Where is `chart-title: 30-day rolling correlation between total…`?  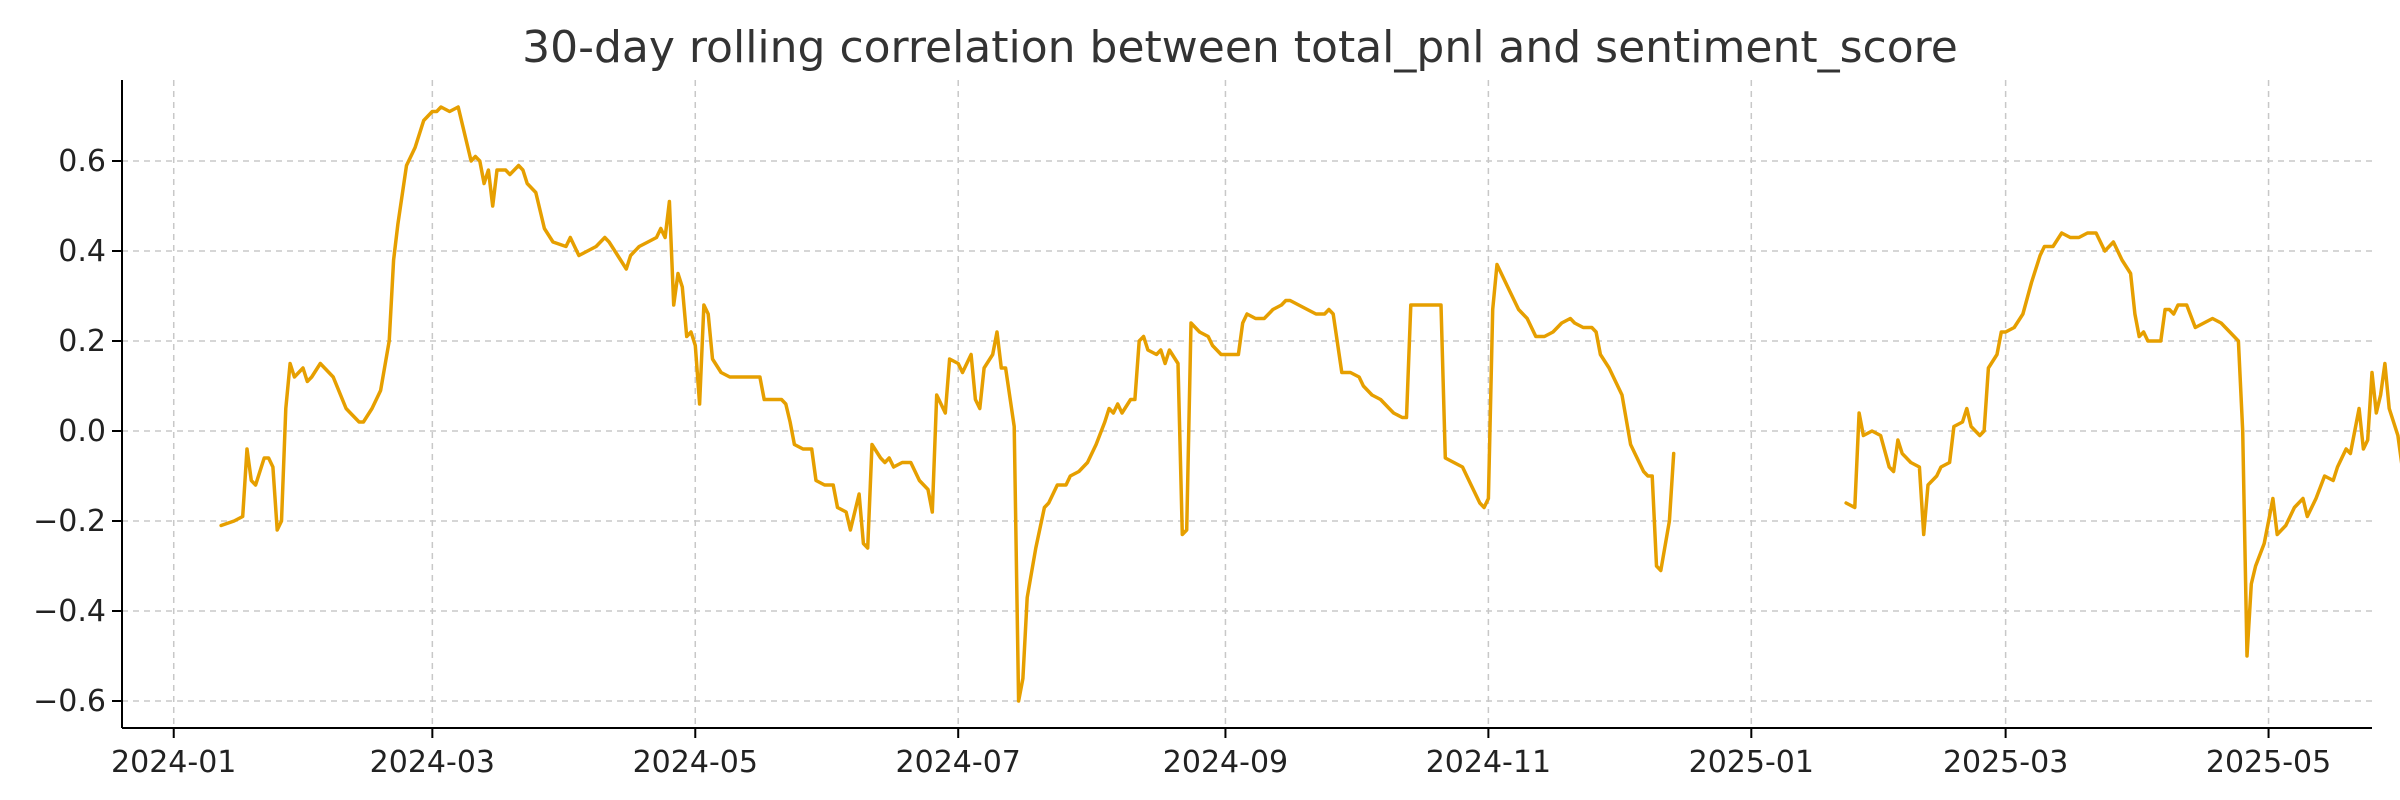
chart-title: 30-day rolling correlation between total… is located at coordinates (1240, 47).